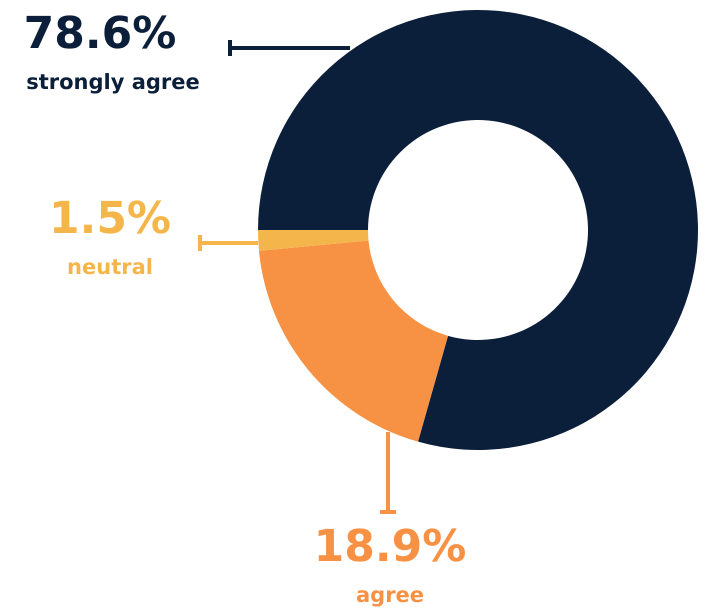  I want to click on slice-label: neutral, so click(110, 267).